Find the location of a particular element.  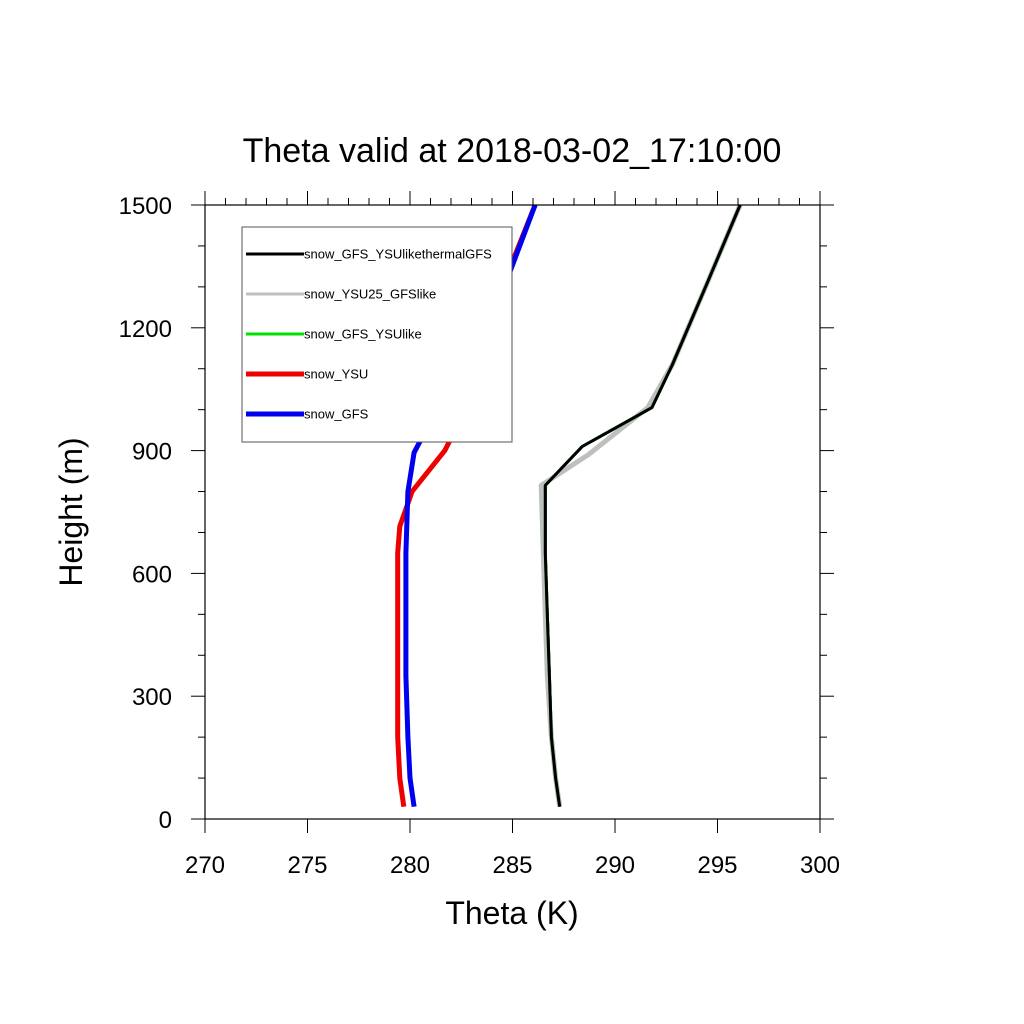

x-tick-label: 290 is located at coordinates (615, 865).